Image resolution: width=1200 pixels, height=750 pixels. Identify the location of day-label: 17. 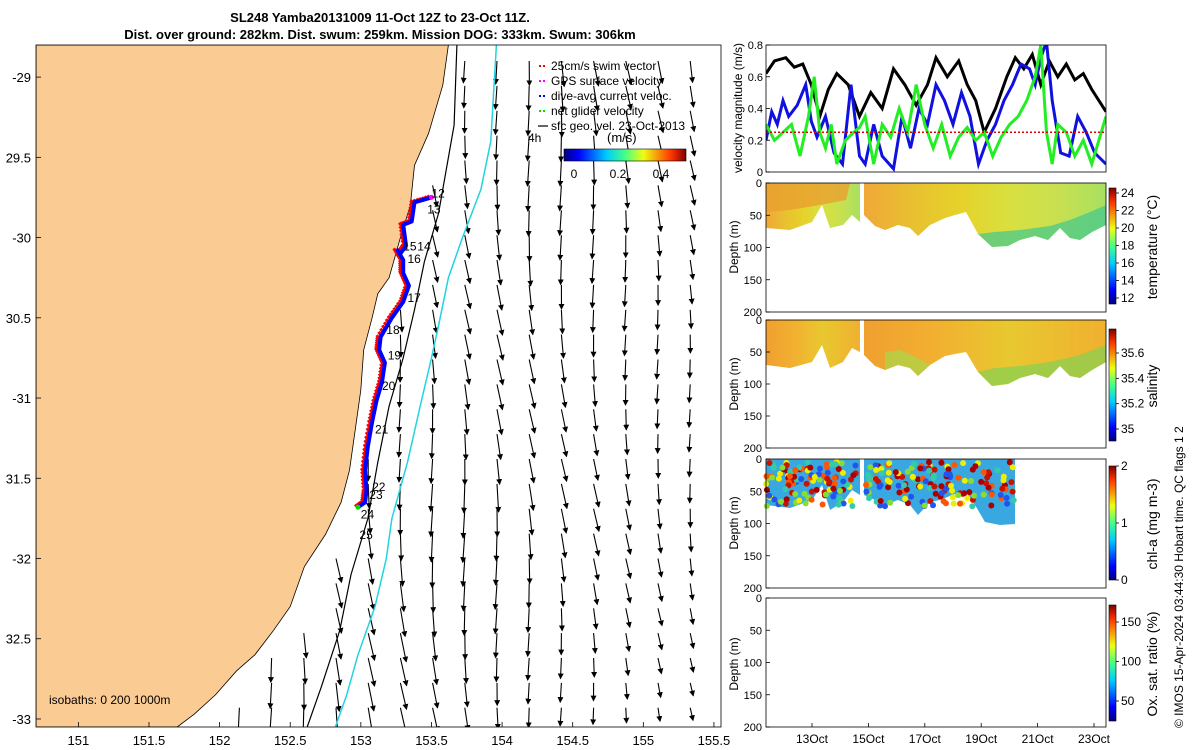
(415, 298).